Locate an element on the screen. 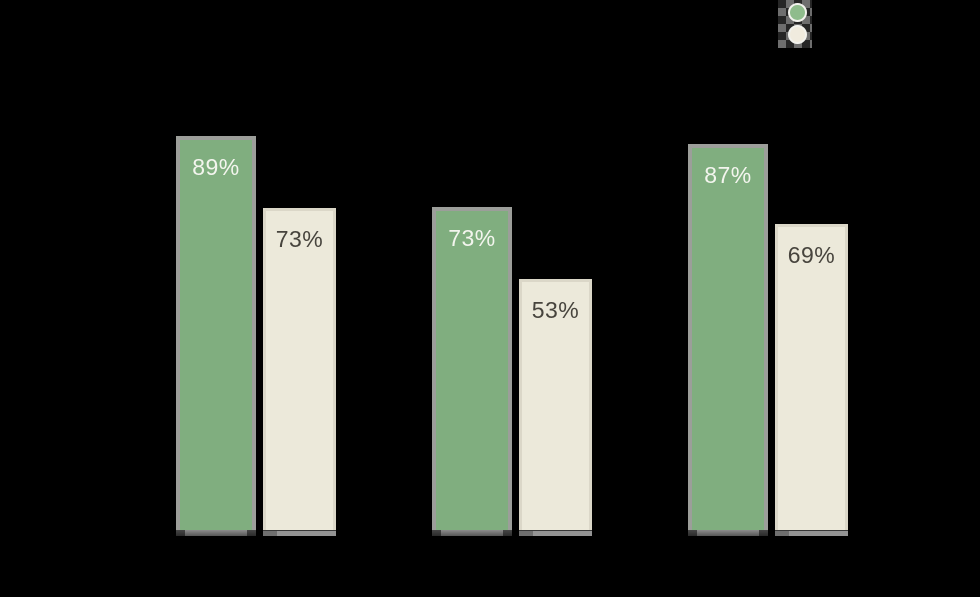  bar-series-1-group-3: 87% is located at coordinates (728, 337).